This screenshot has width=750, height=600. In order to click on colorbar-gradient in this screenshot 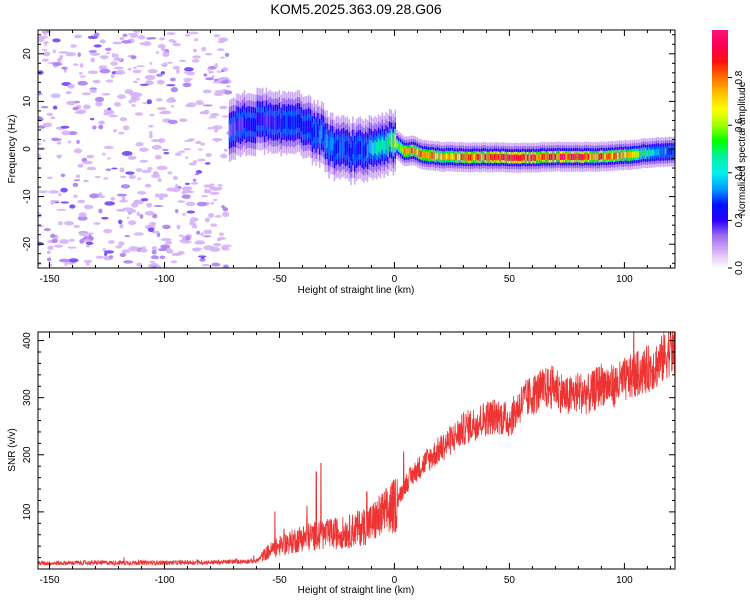, I will do `click(720, 149)`.